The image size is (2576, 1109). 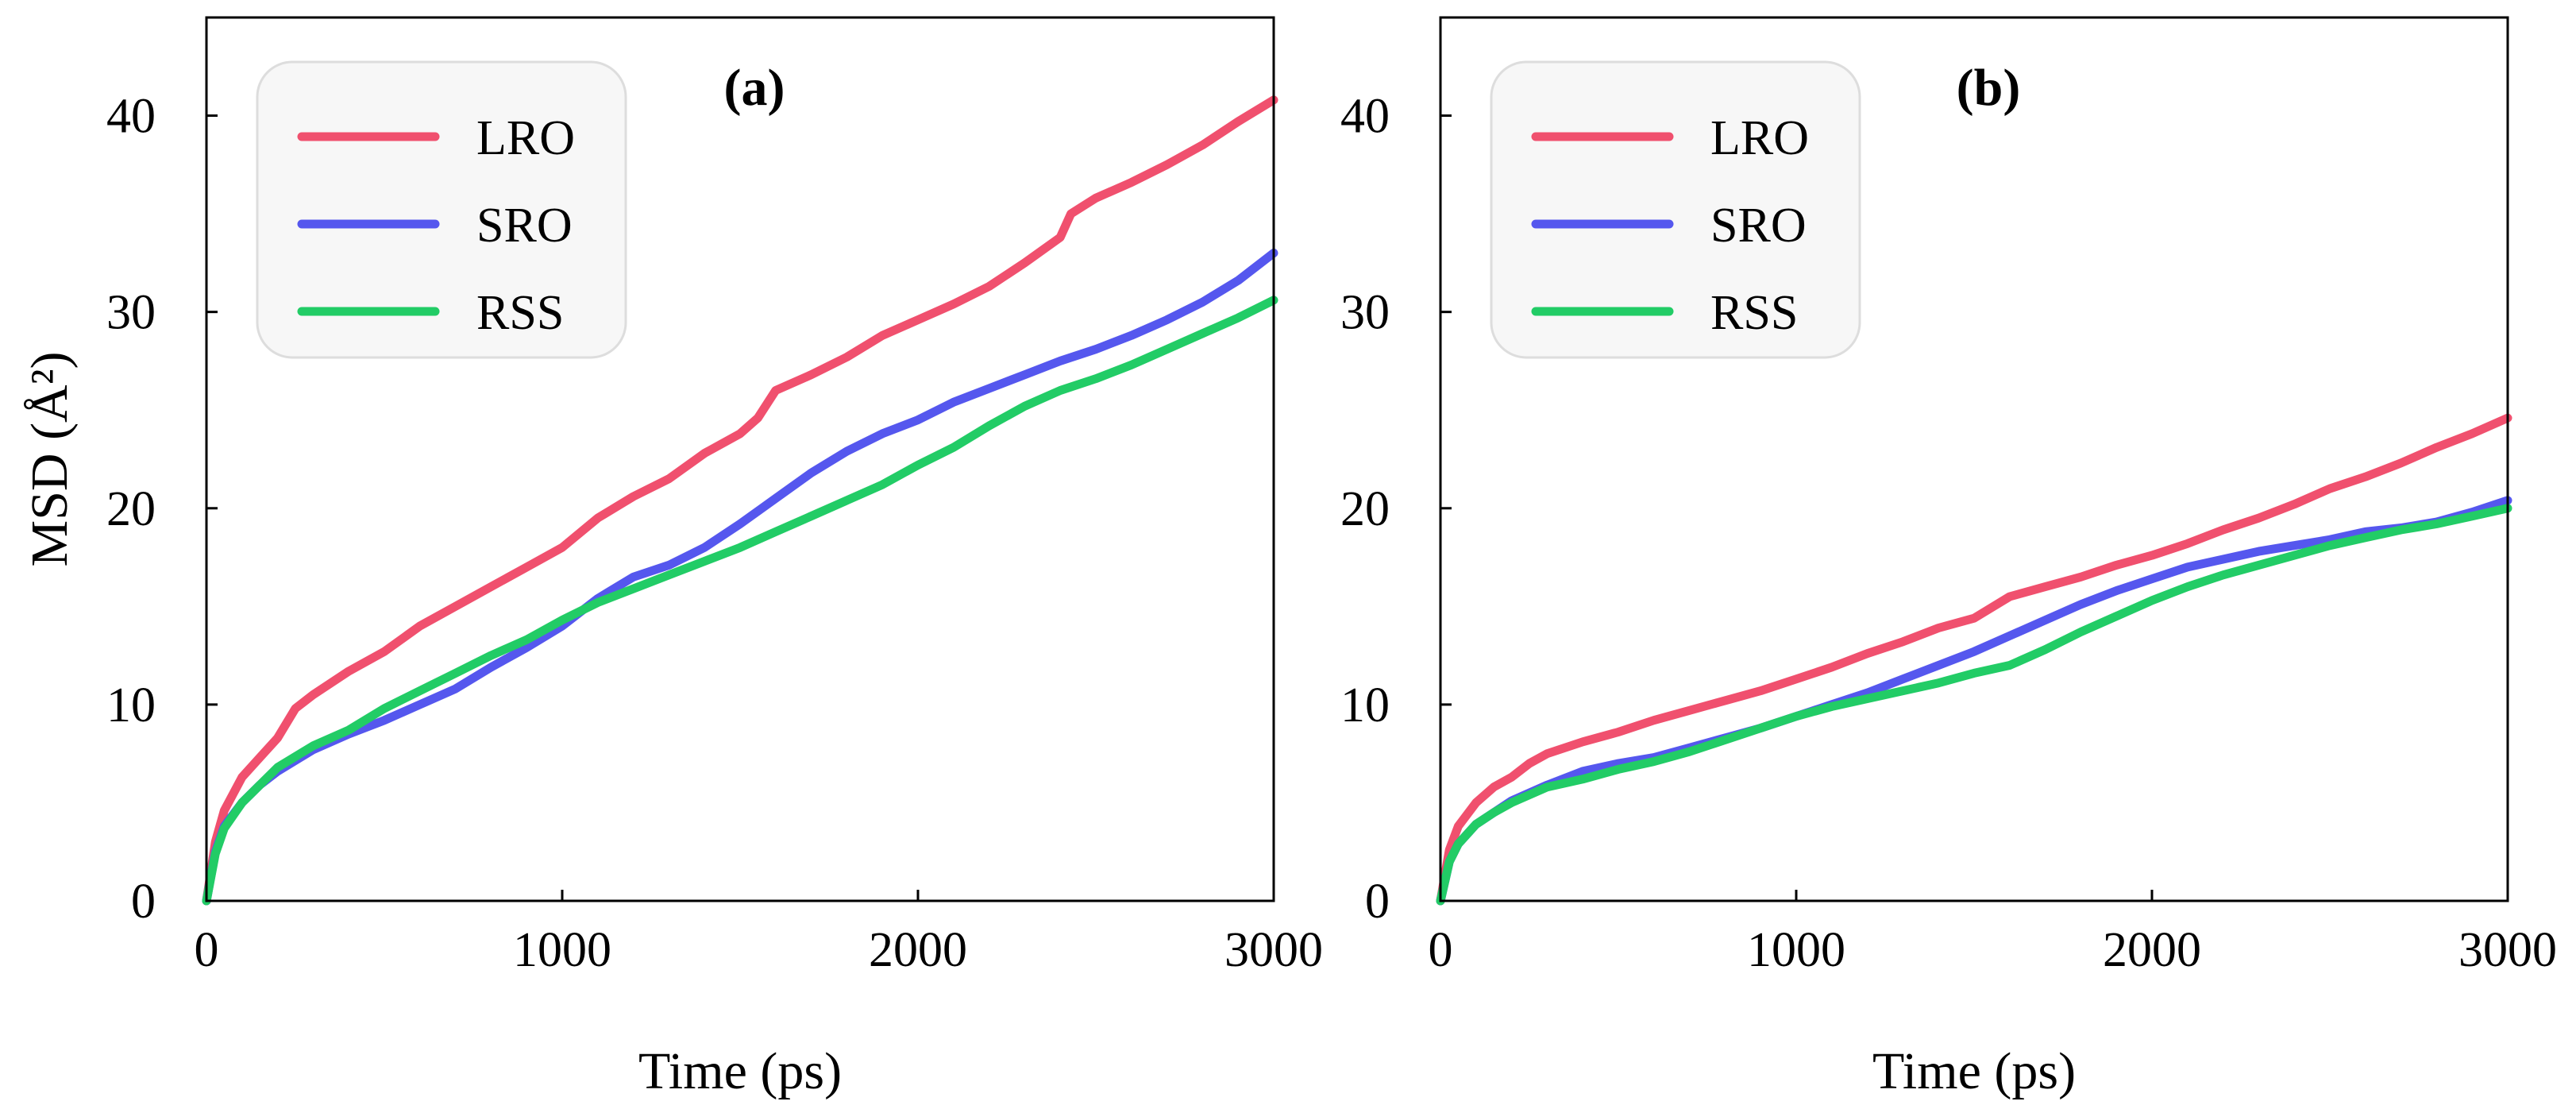 What do you see at coordinates (1989, 88) in the screenshot?
I see `panel-label: (b)` at bounding box center [1989, 88].